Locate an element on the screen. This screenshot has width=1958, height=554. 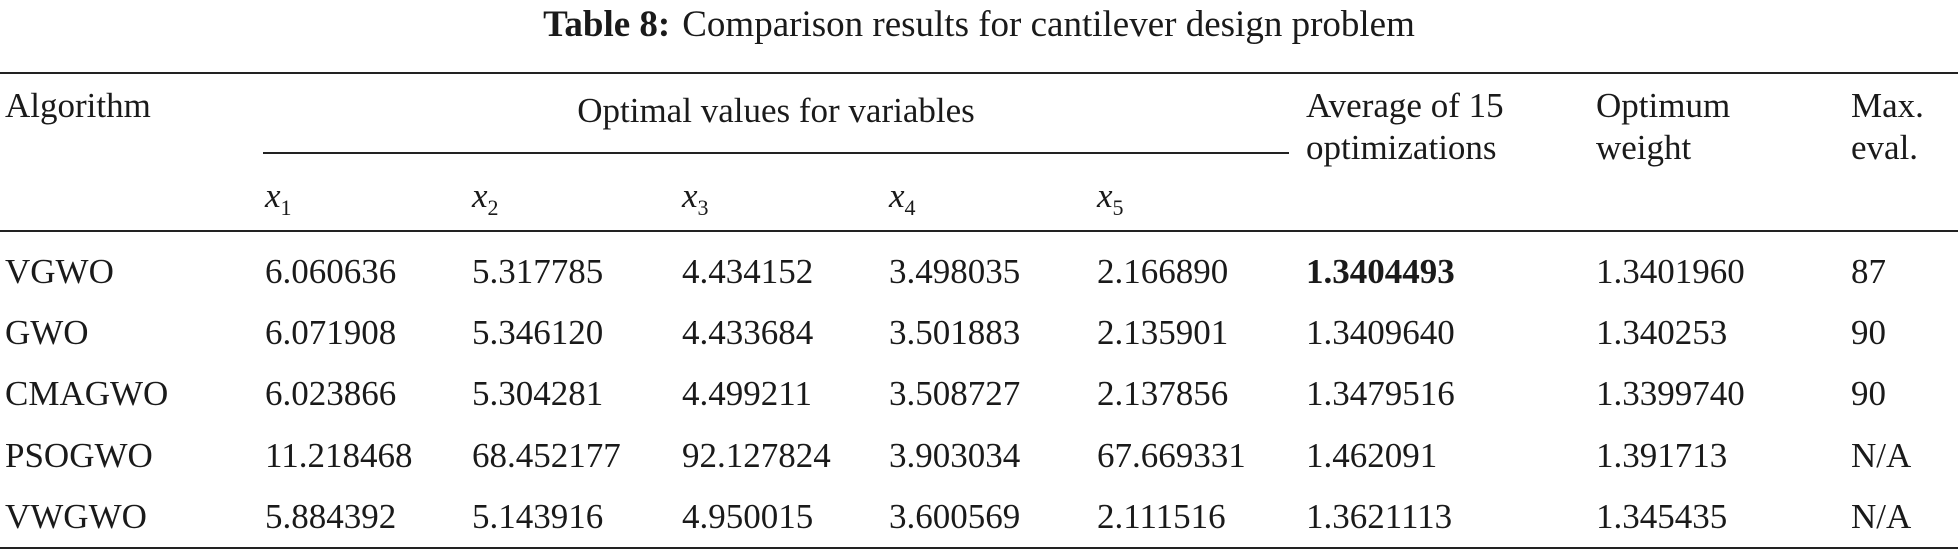
header-variable: x3 is located at coordinates (695, 197).